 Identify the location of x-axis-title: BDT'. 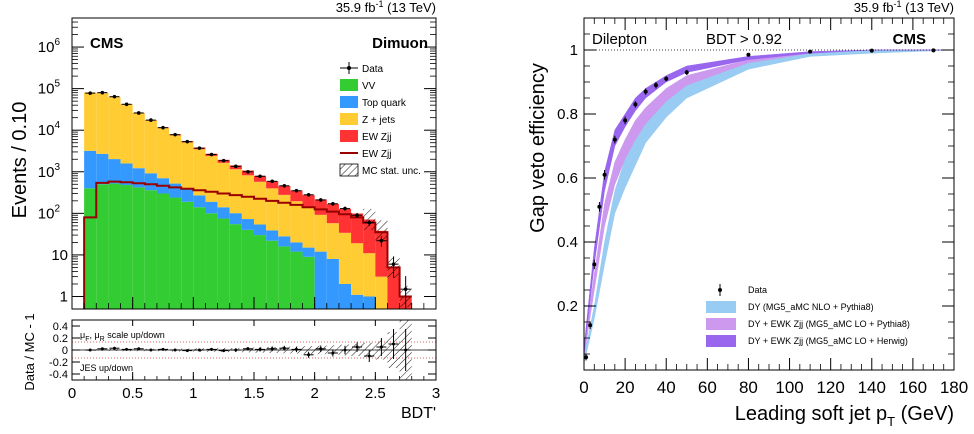
(418, 413).